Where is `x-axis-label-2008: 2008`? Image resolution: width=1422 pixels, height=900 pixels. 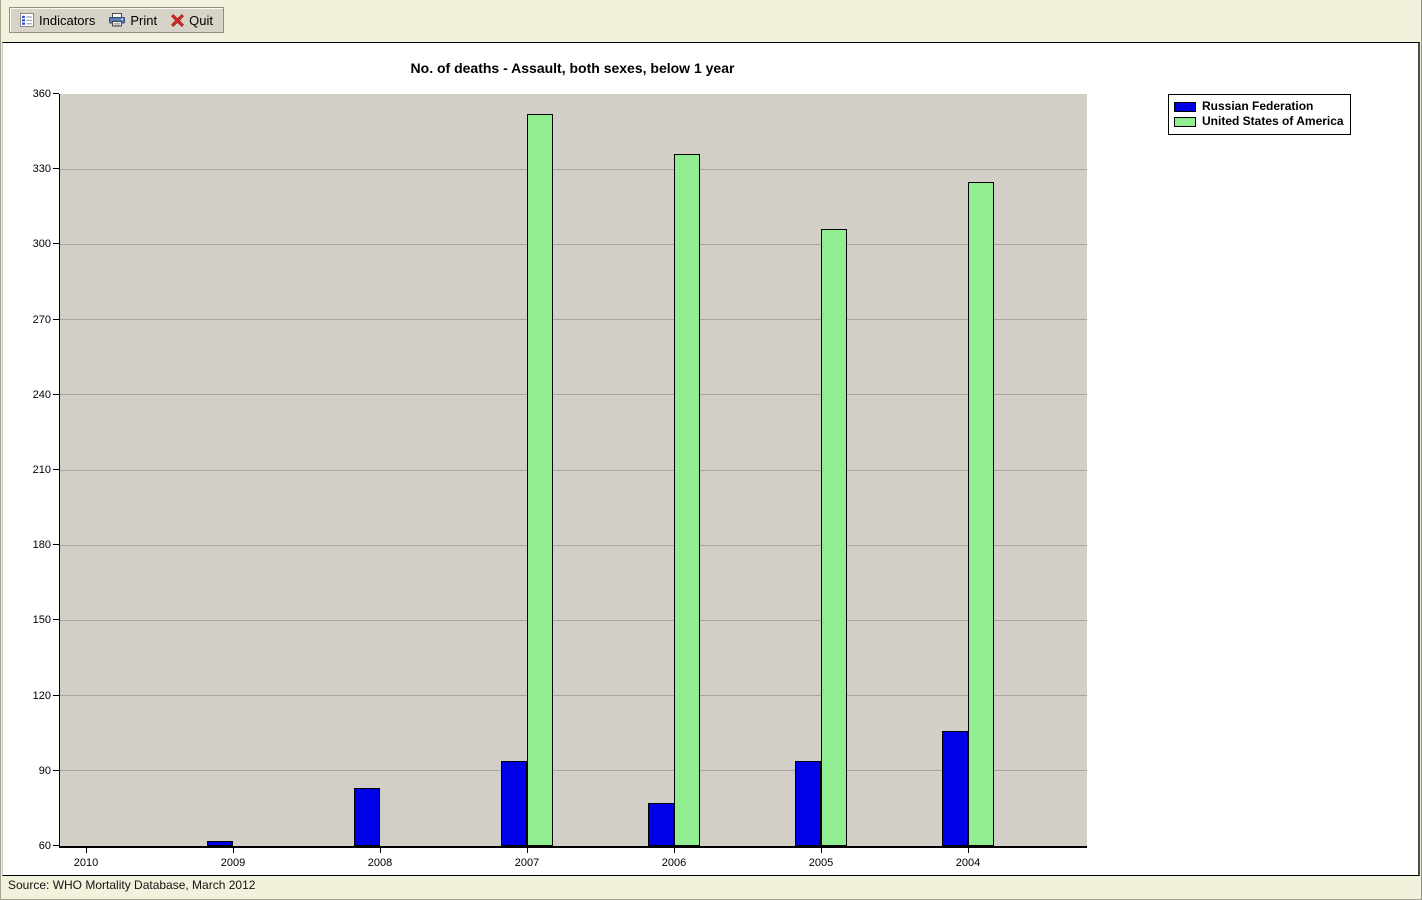
x-axis-label-2008: 2008 is located at coordinates (380, 863).